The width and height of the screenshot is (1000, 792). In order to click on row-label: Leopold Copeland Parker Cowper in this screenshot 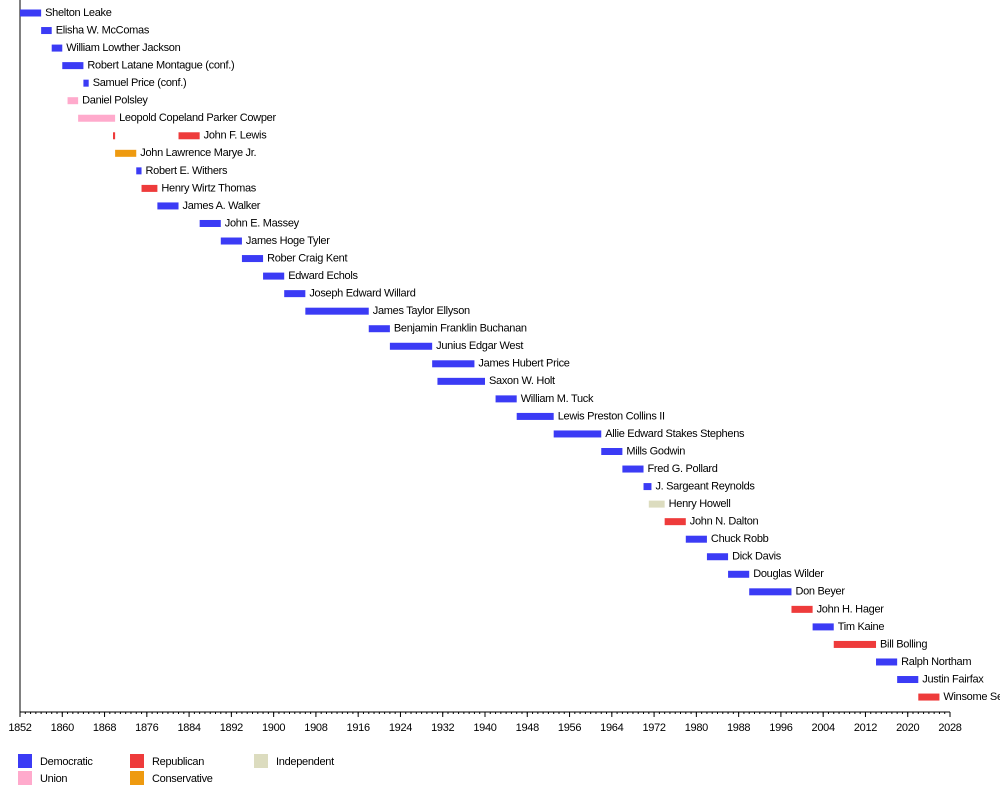, I will do `click(197, 118)`.